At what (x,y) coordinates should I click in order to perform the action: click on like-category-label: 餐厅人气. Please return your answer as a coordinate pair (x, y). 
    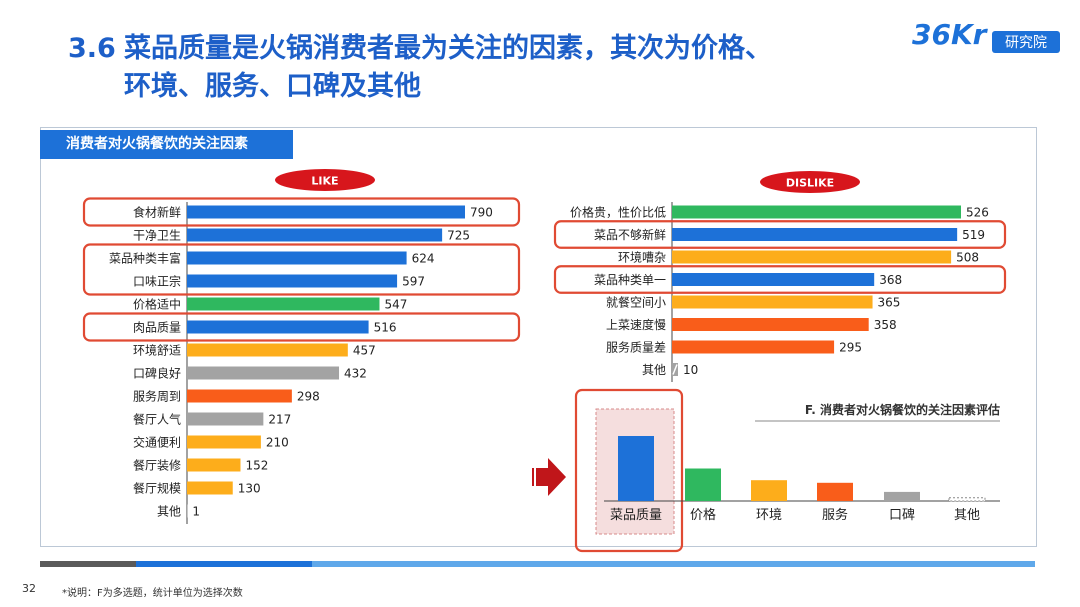
    Looking at the image, I should click on (157, 419).